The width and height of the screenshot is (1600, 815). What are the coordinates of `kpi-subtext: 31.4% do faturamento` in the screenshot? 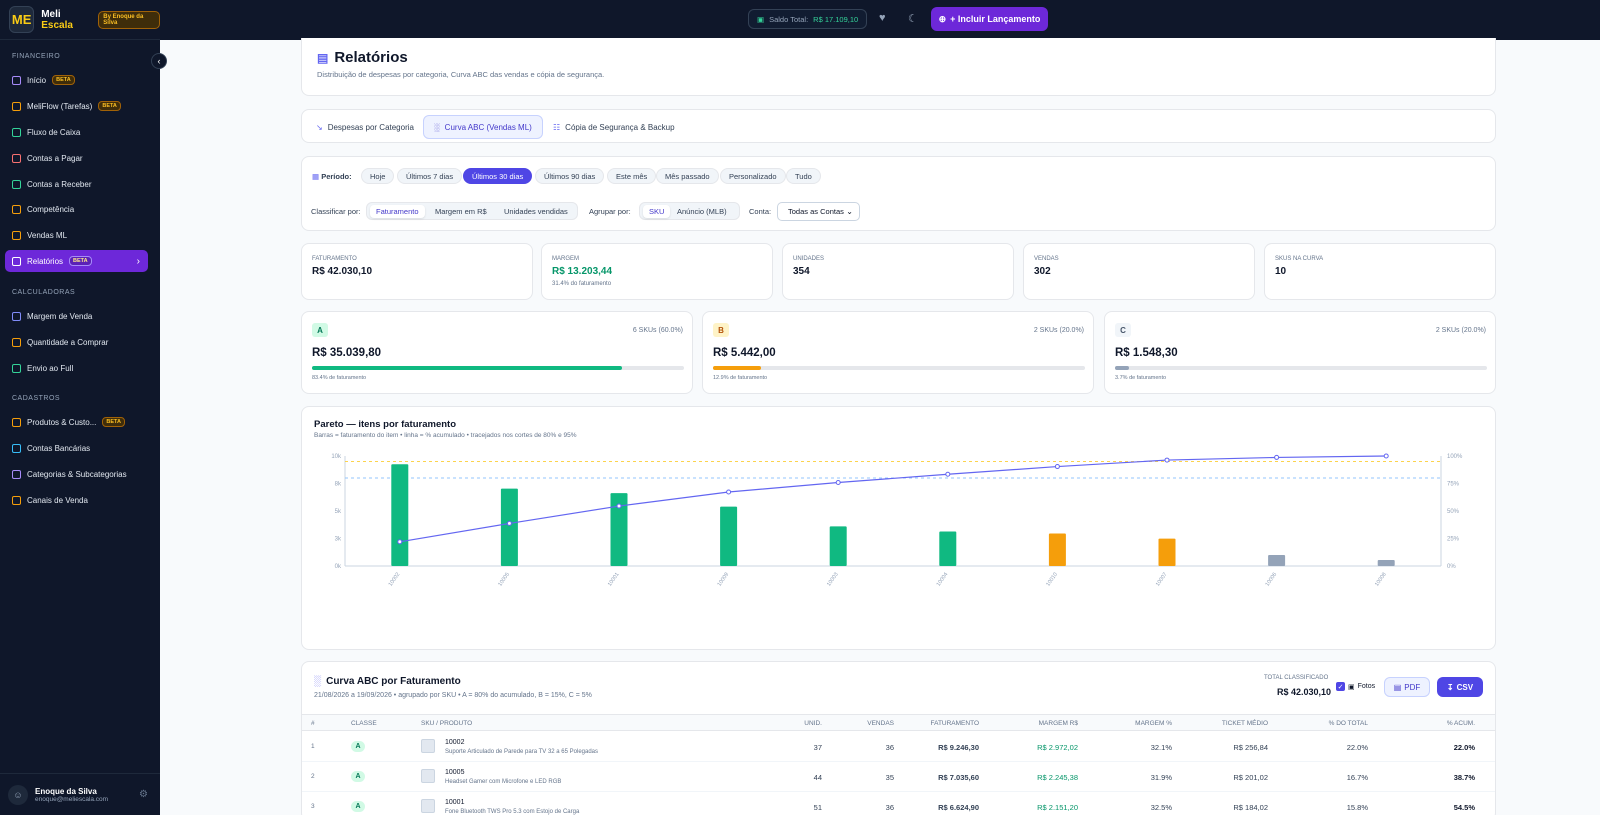 It's located at (582, 284).